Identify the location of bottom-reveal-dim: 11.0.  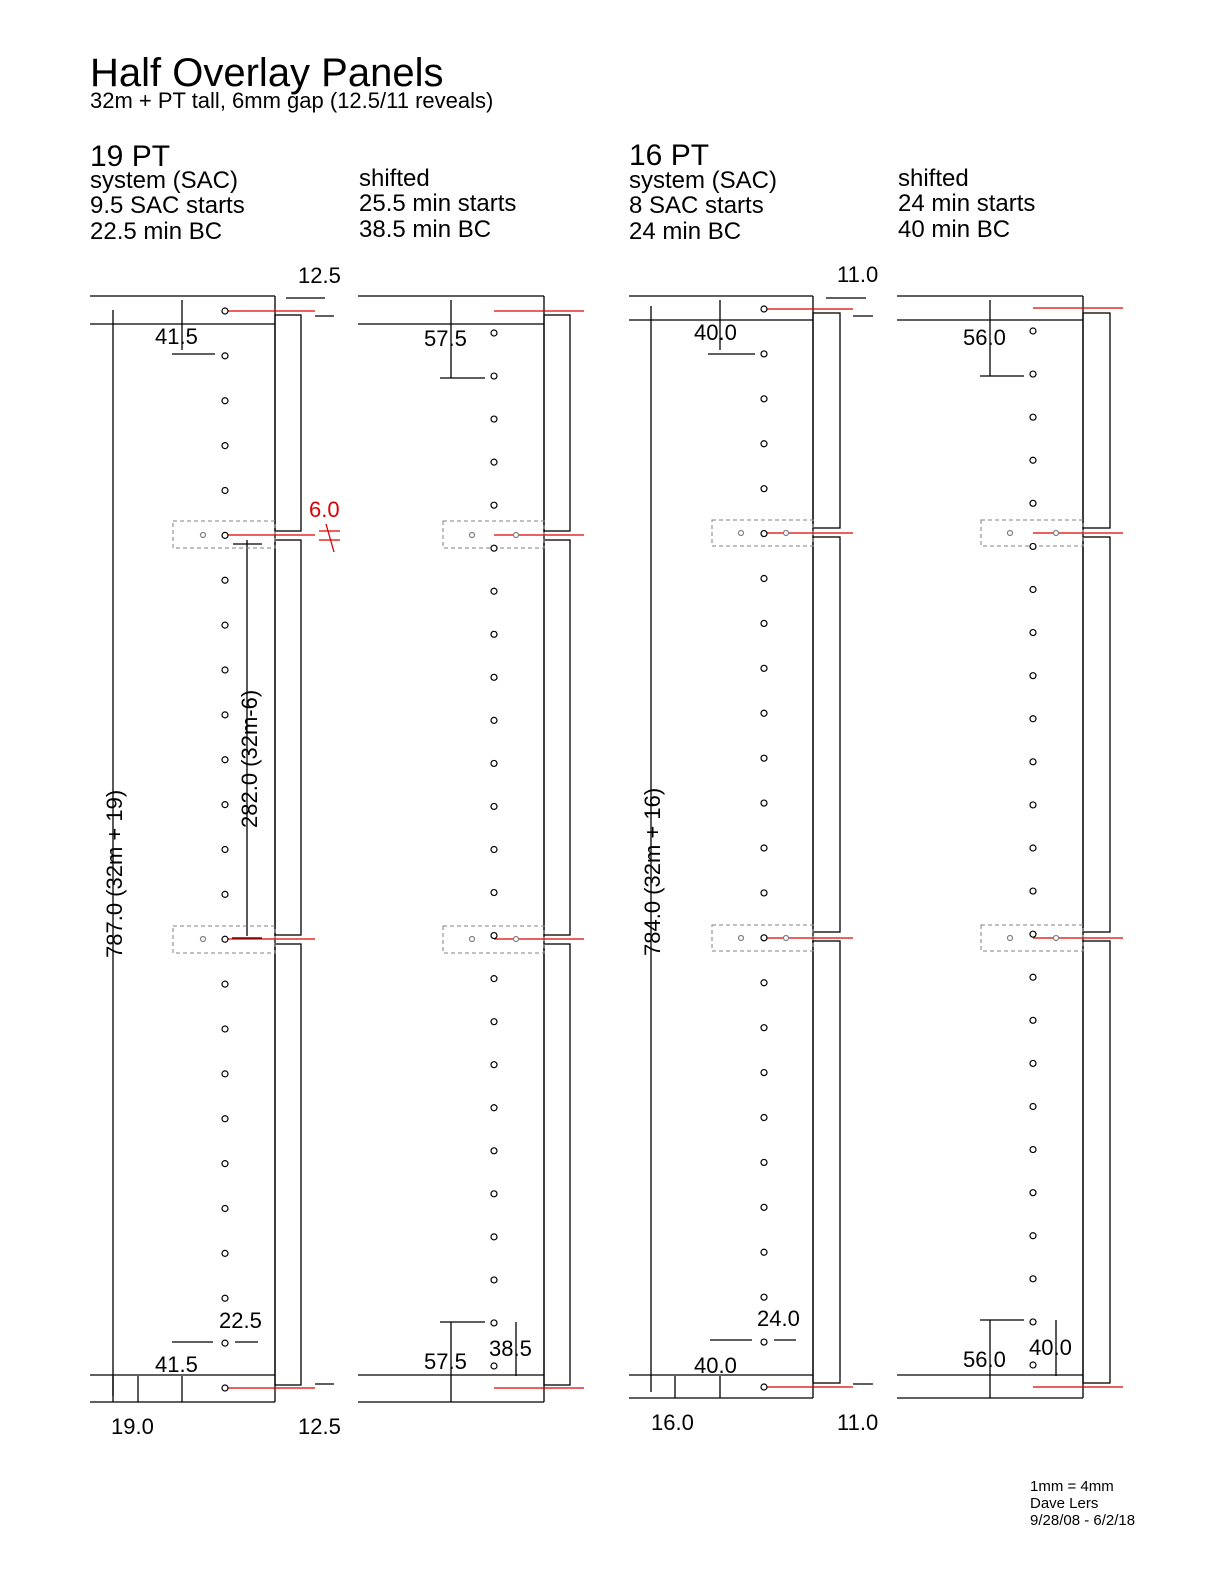
(857, 1422).